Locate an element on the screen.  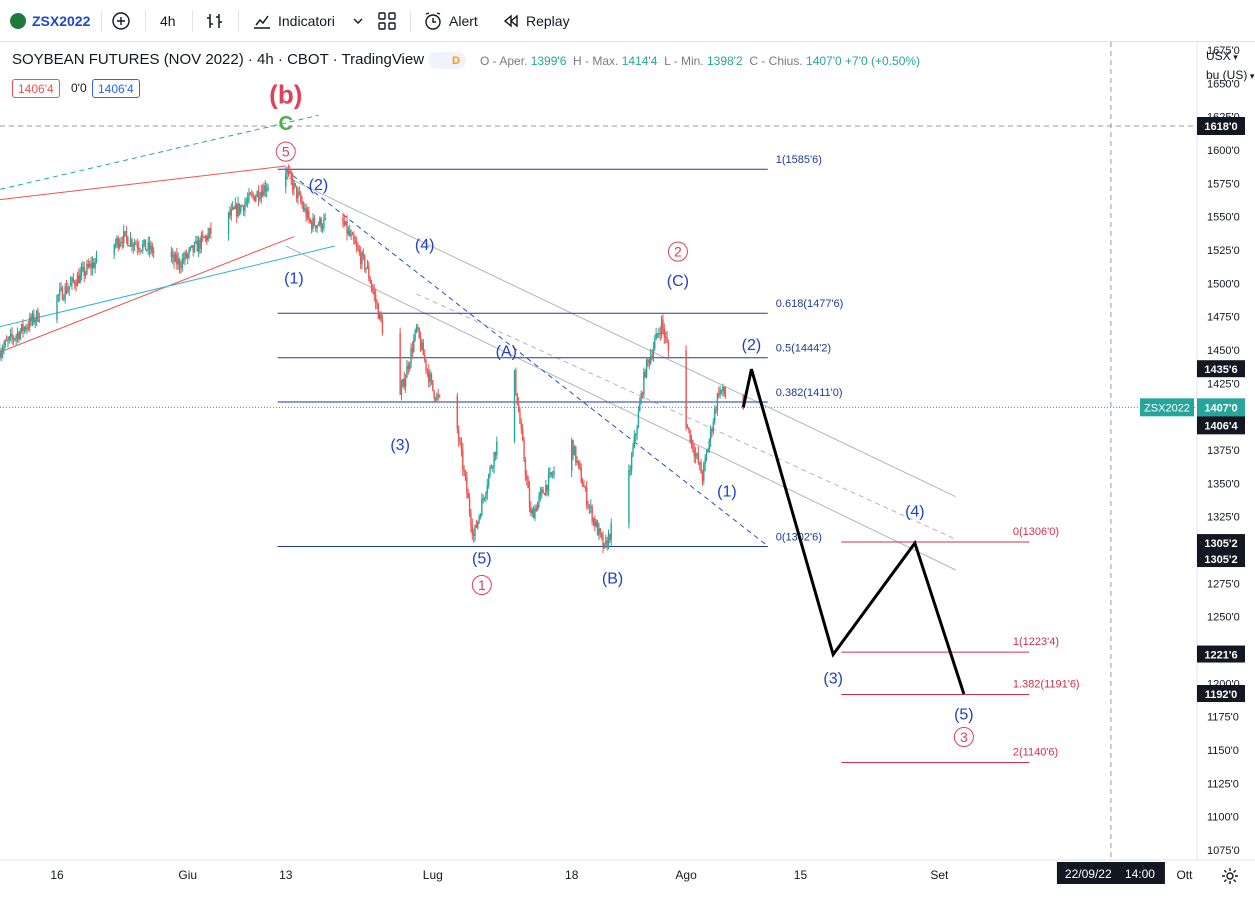
interval-label: 4h is located at coordinates (168, 21).